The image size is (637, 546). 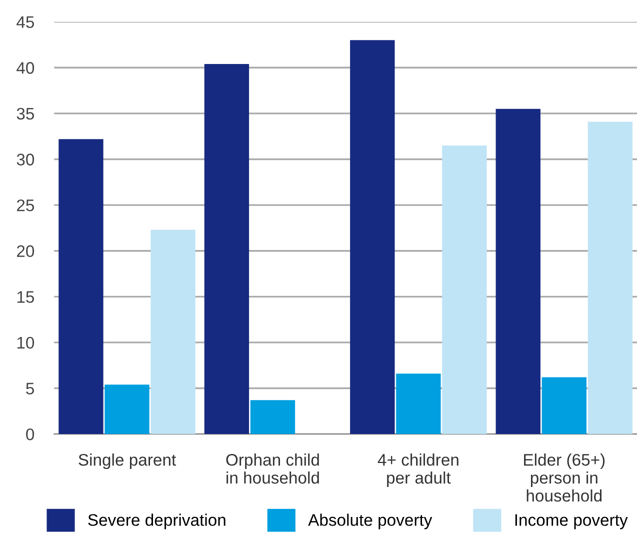 What do you see at coordinates (25, 297) in the screenshot?
I see `y-tick-label: 15` at bounding box center [25, 297].